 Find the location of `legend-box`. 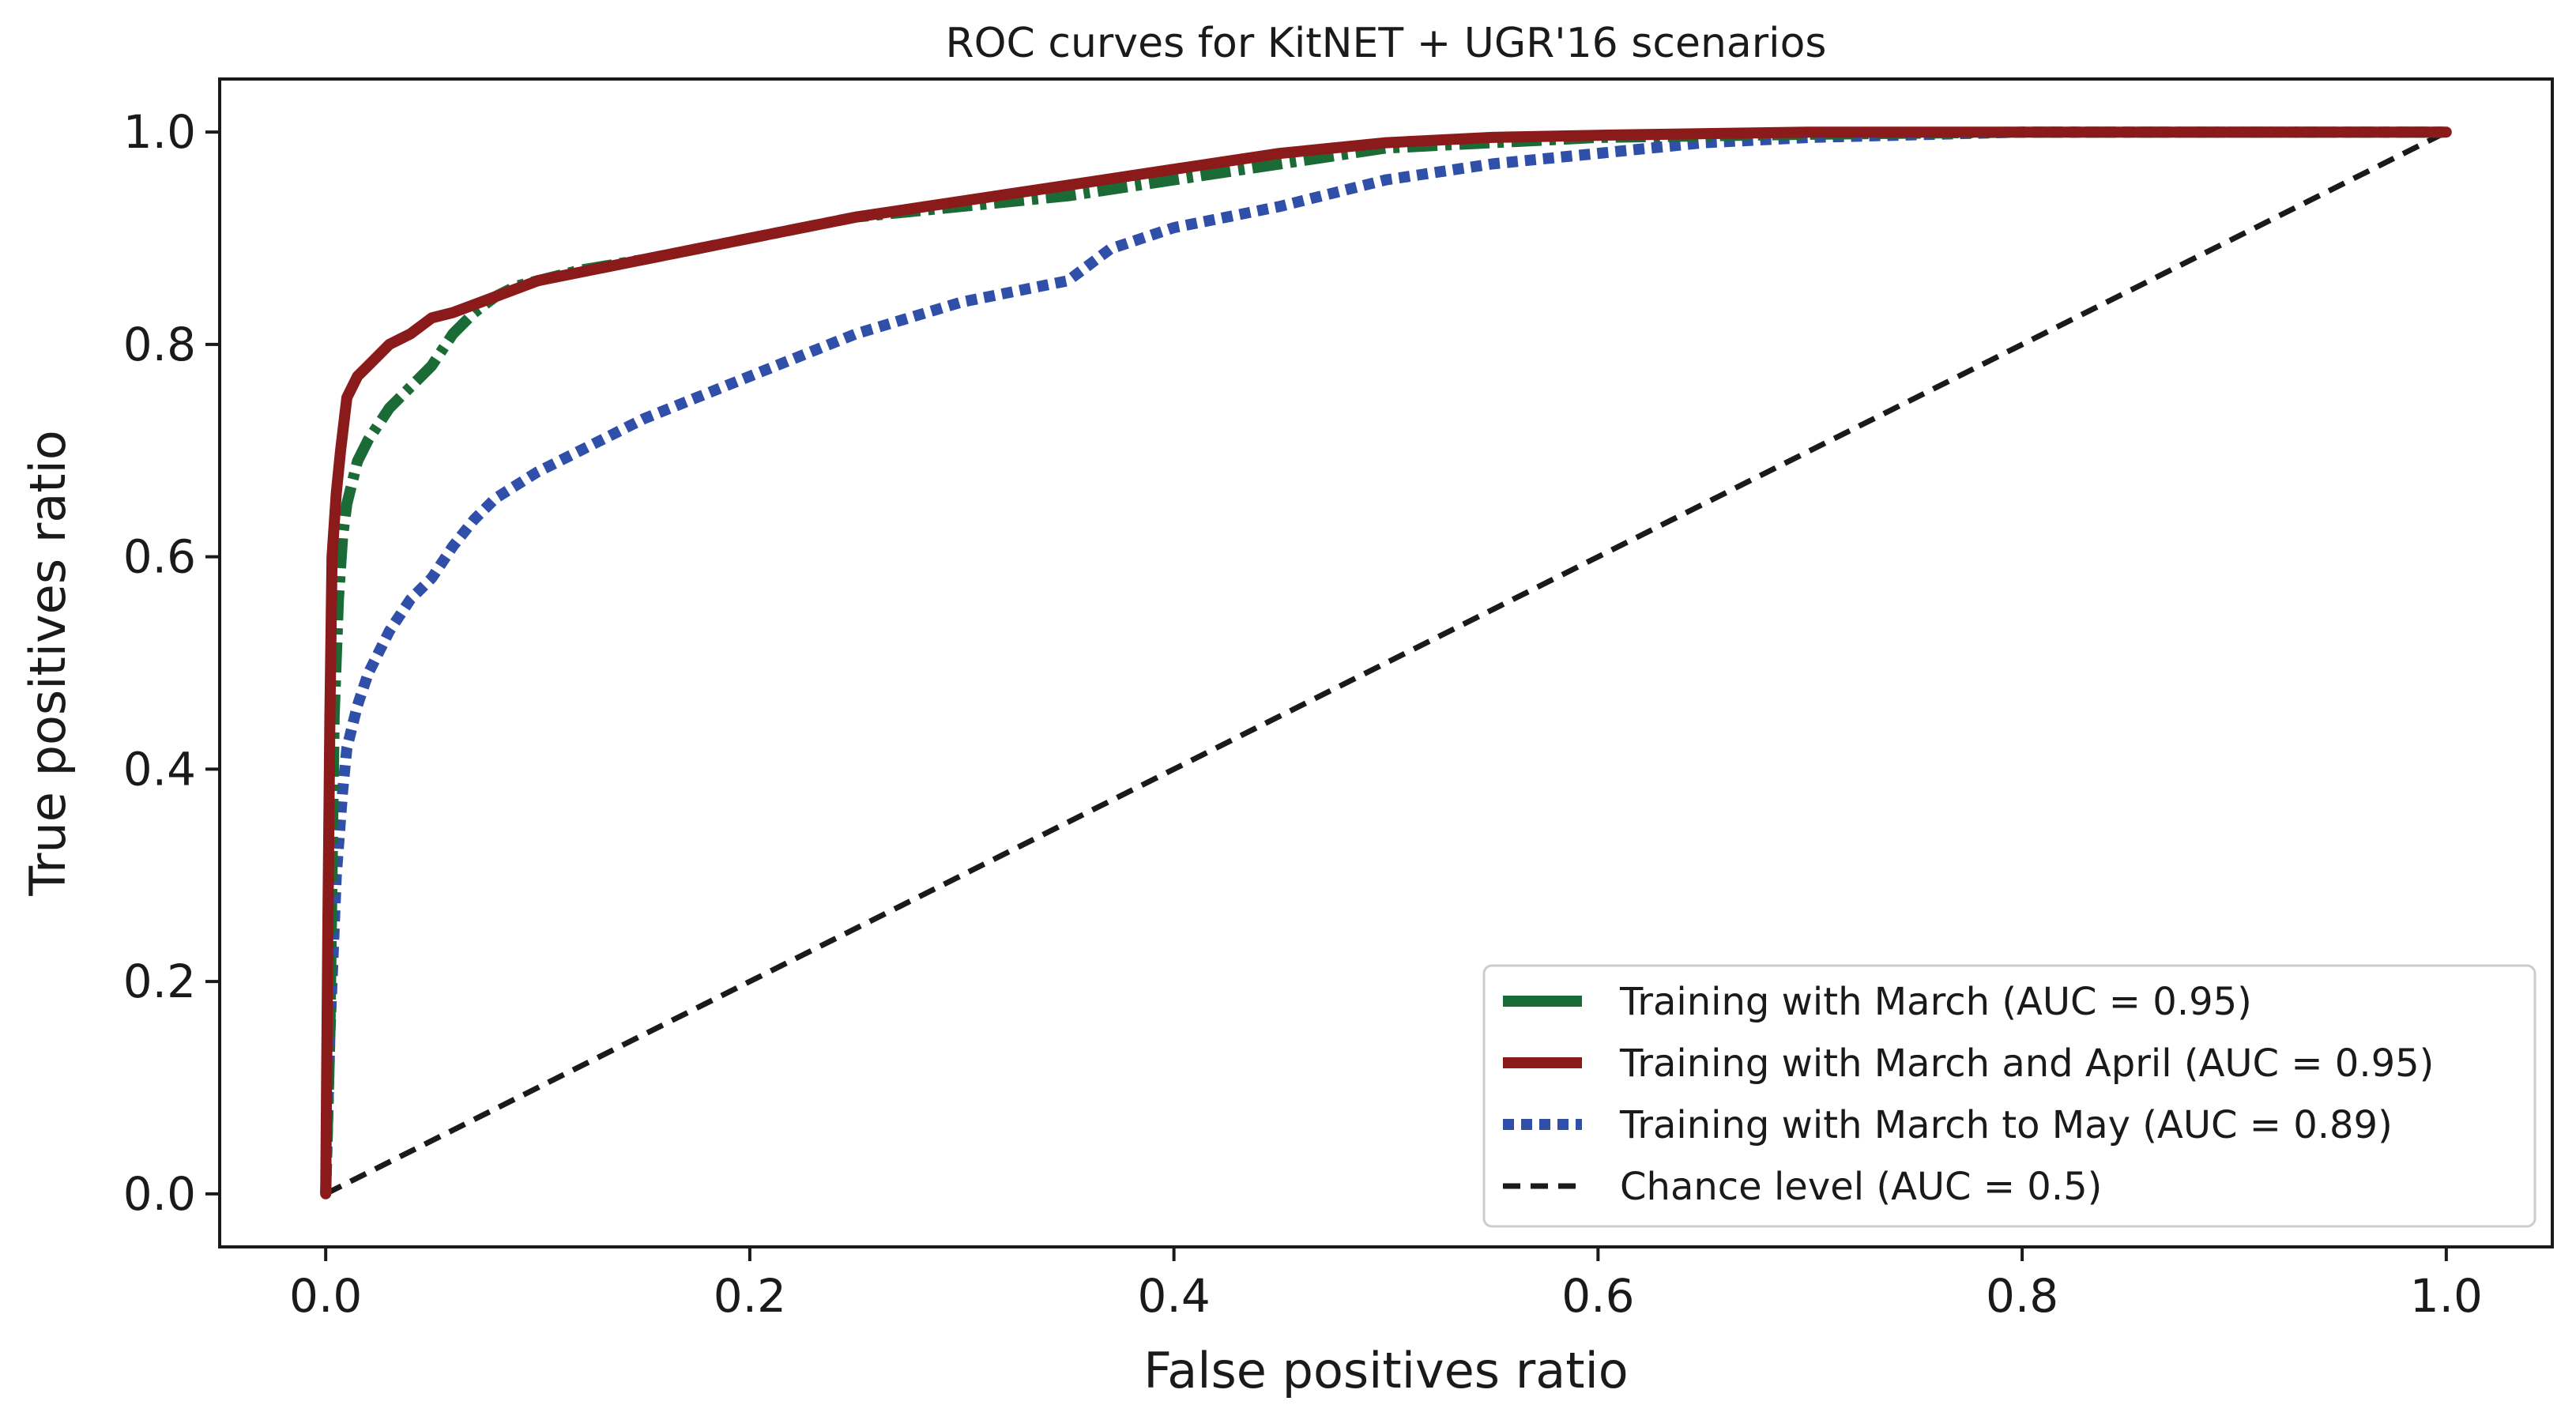

legend-box is located at coordinates (2009, 1096).